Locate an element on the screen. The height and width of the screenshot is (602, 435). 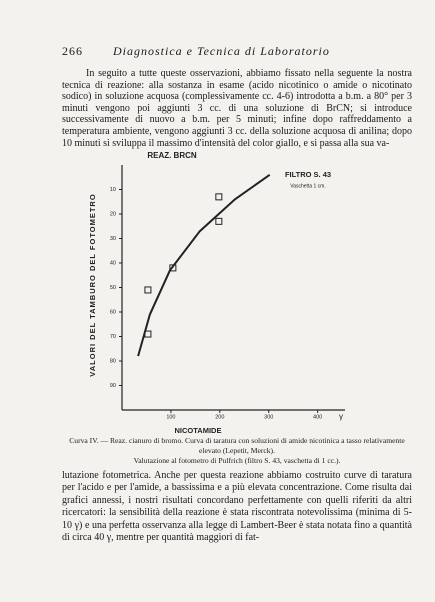
page-number: 266 is located at coordinates (72, 51).